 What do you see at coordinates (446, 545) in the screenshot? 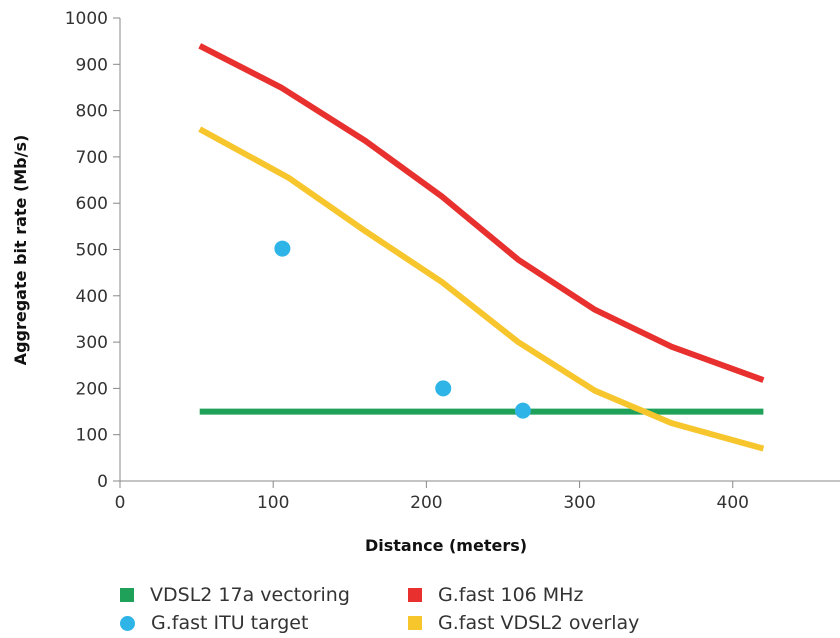
I see `x-axis-title: Distance (meters)` at bounding box center [446, 545].